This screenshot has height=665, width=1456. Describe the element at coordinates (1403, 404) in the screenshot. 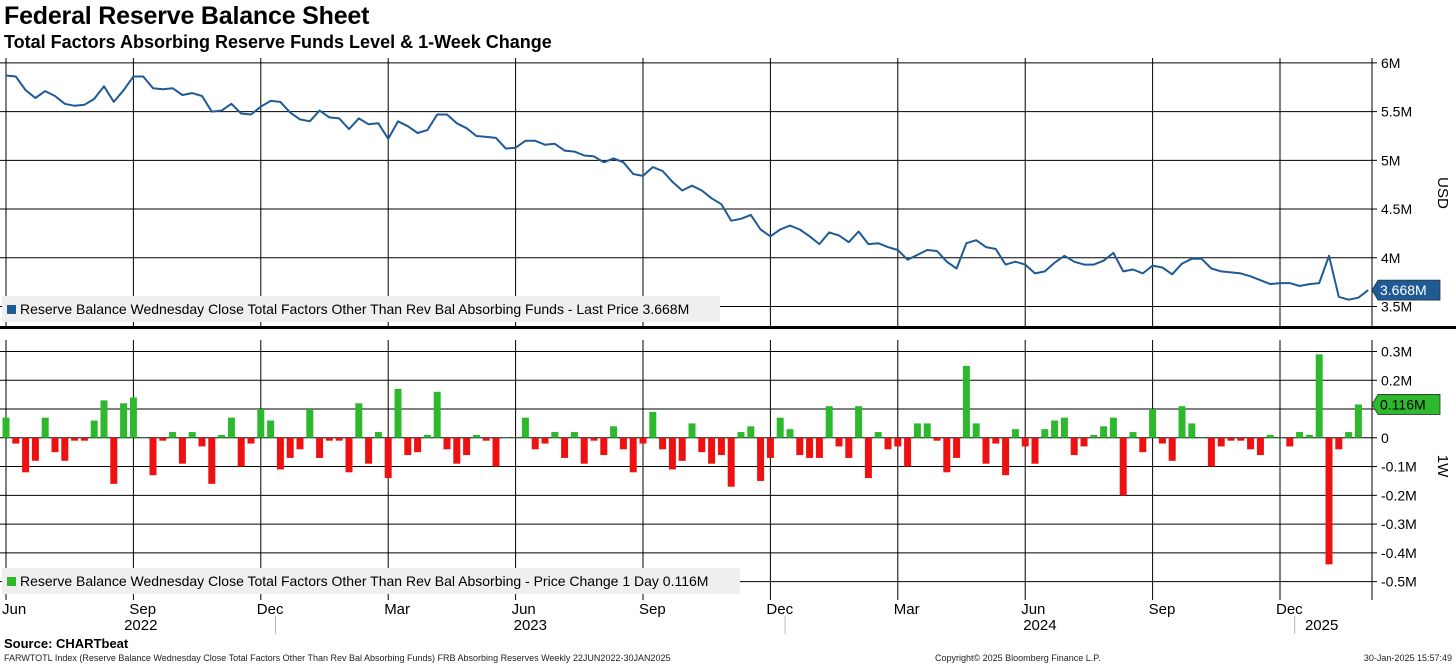

I see `last-change-label: 0.116M` at that location.